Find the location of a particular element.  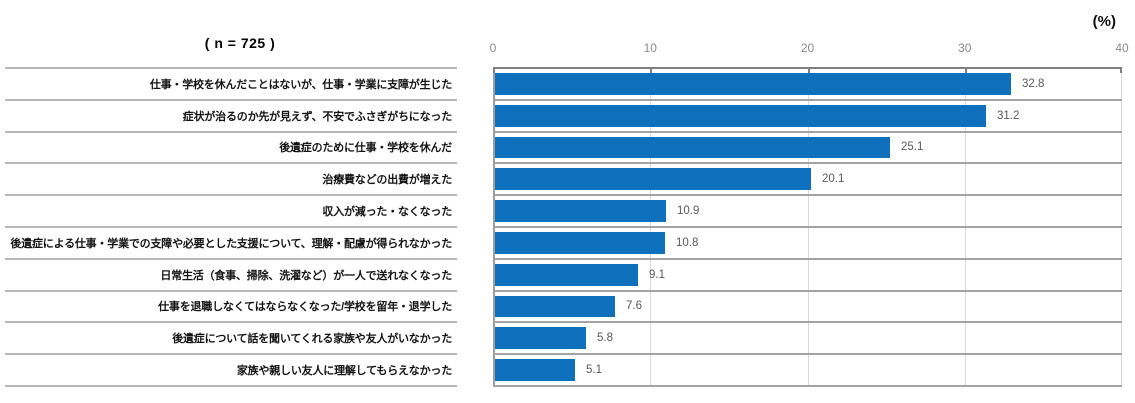

sample-size-label: ( n = 725 ) is located at coordinates (240, 43).